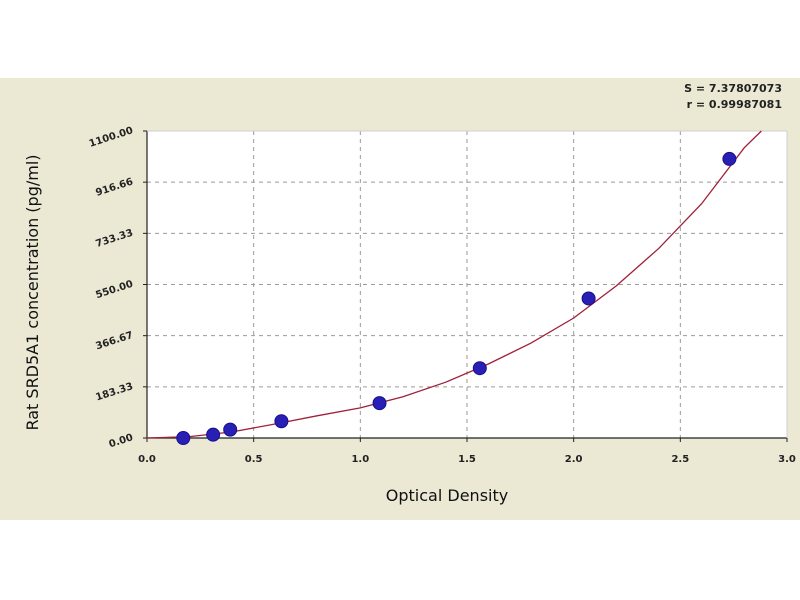 The width and height of the screenshot is (800, 600). What do you see at coordinates (32, 292) in the screenshot?
I see `y-axis-title: Rat SRD5A1 concentration (pg/ml)` at bounding box center [32, 292].